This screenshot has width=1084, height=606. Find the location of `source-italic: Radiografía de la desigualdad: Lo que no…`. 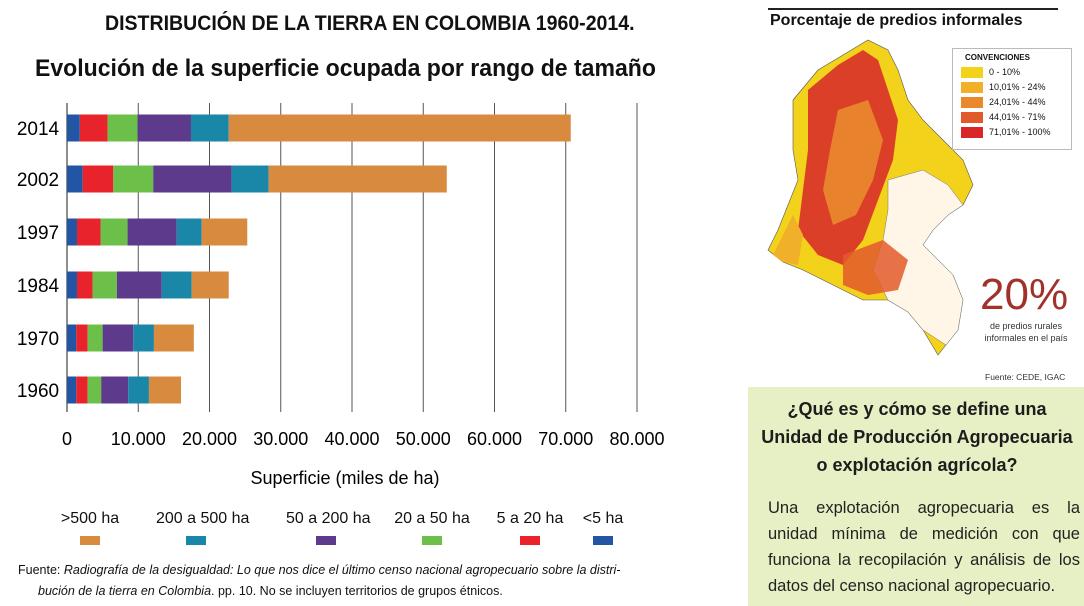

source-italic: Radiografía de la desigualdad: Lo que no… is located at coordinates (342, 570).